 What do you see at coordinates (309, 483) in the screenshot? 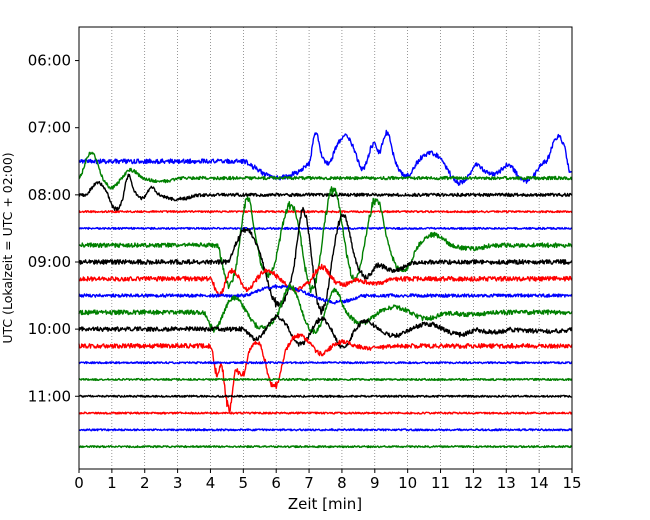
I see `x-tick-label: 7` at bounding box center [309, 483].